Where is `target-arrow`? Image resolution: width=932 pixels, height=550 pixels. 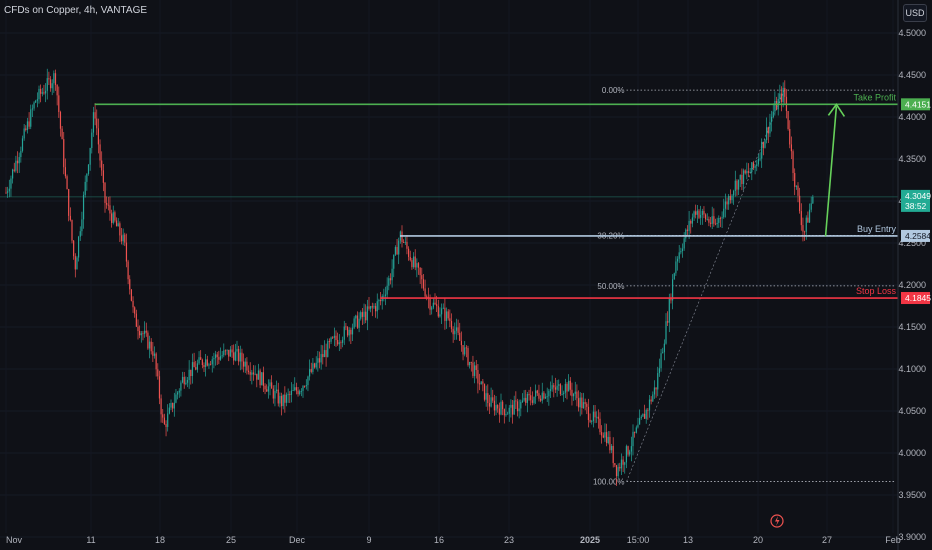
target-arrow is located at coordinates (835, 170).